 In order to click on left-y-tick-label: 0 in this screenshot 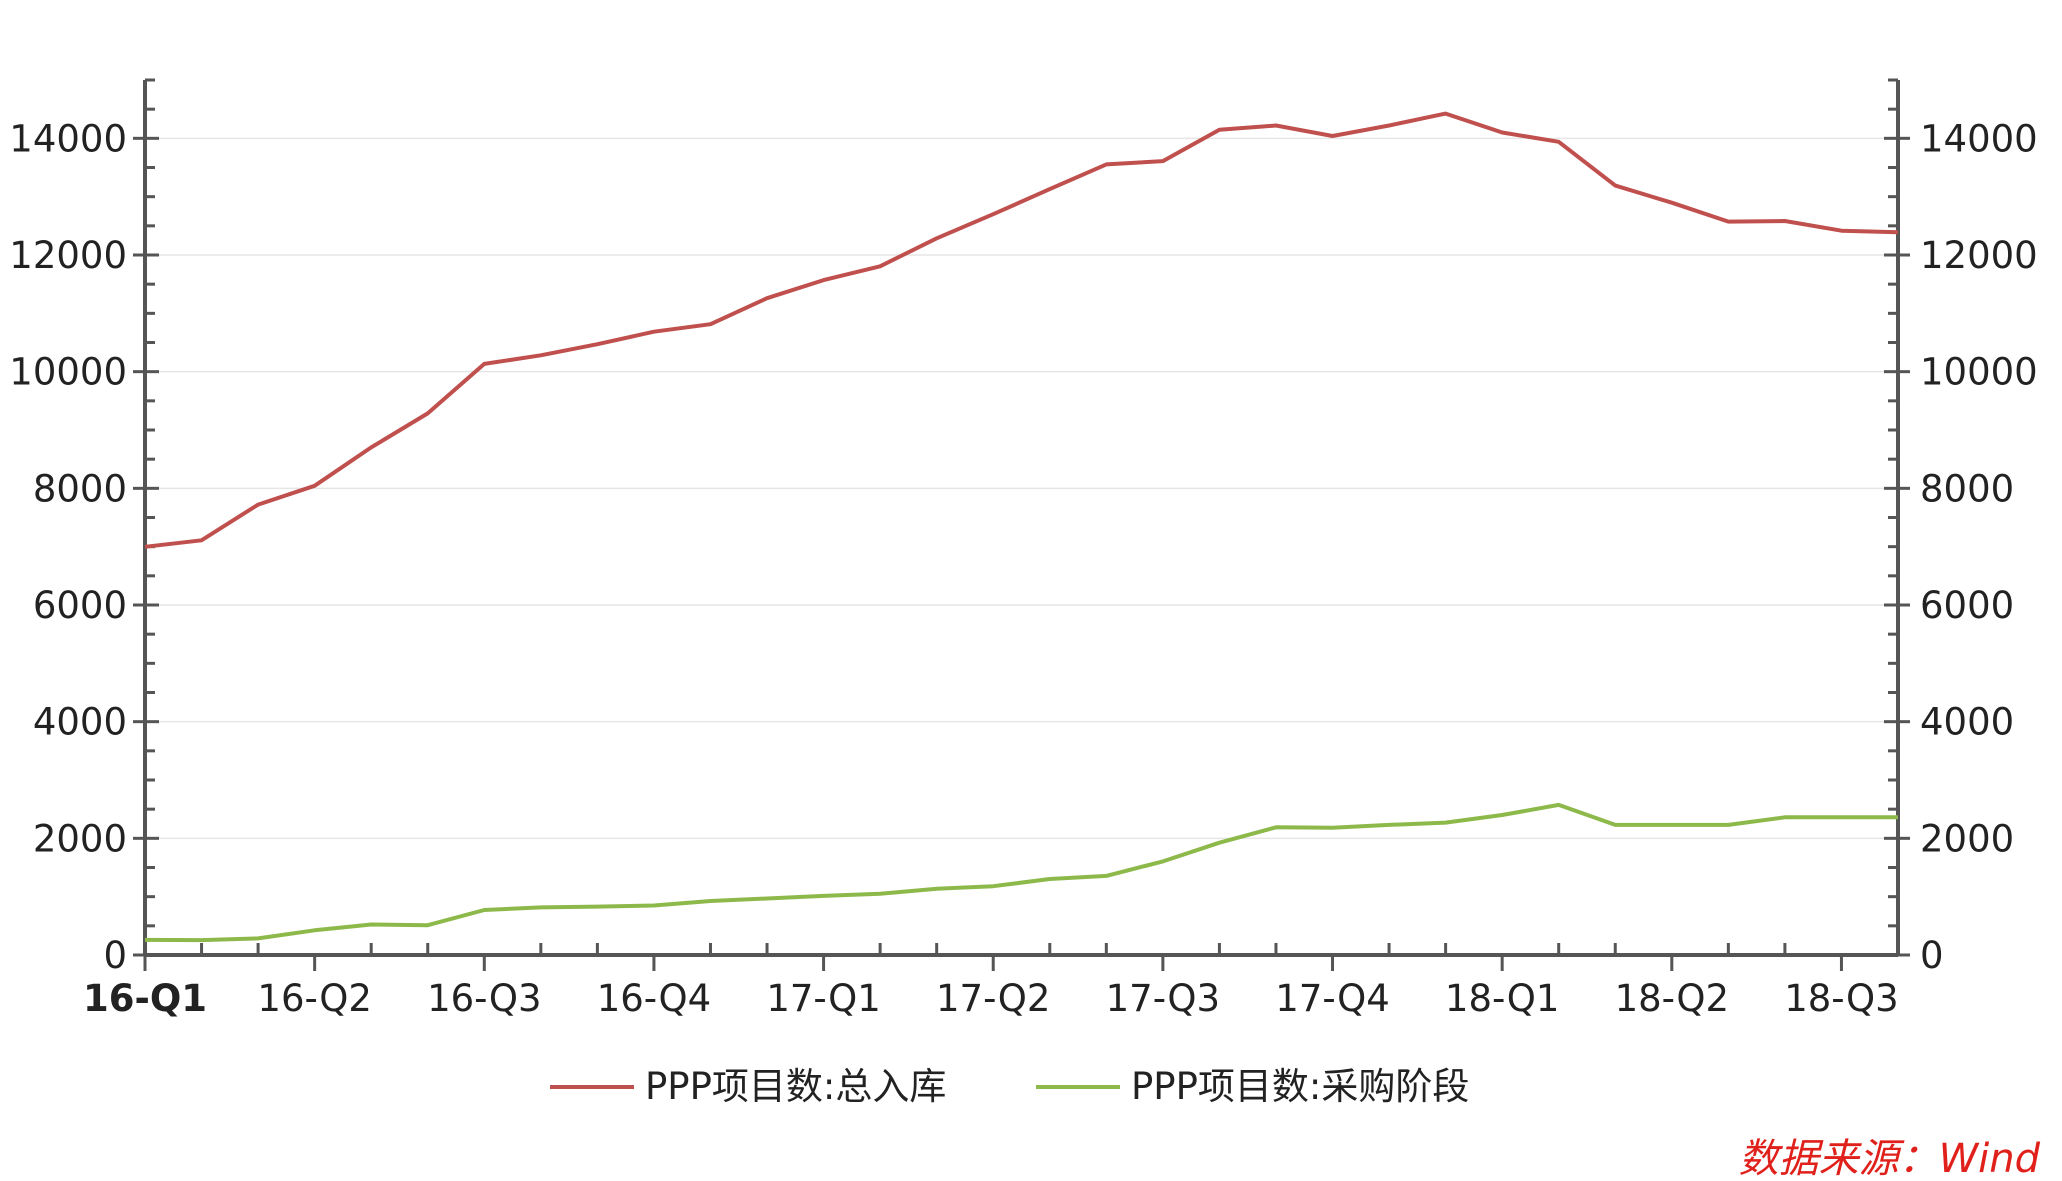, I will do `click(115, 955)`.